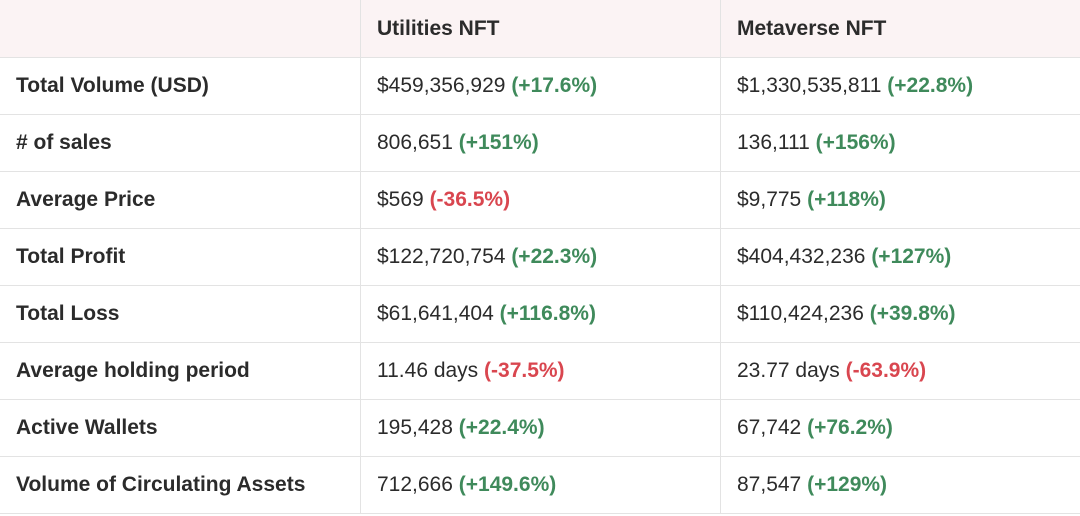 The image size is (1080, 516). What do you see at coordinates (501, 427) in the screenshot?
I see `cell-change: (+22.4%)` at bounding box center [501, 427].